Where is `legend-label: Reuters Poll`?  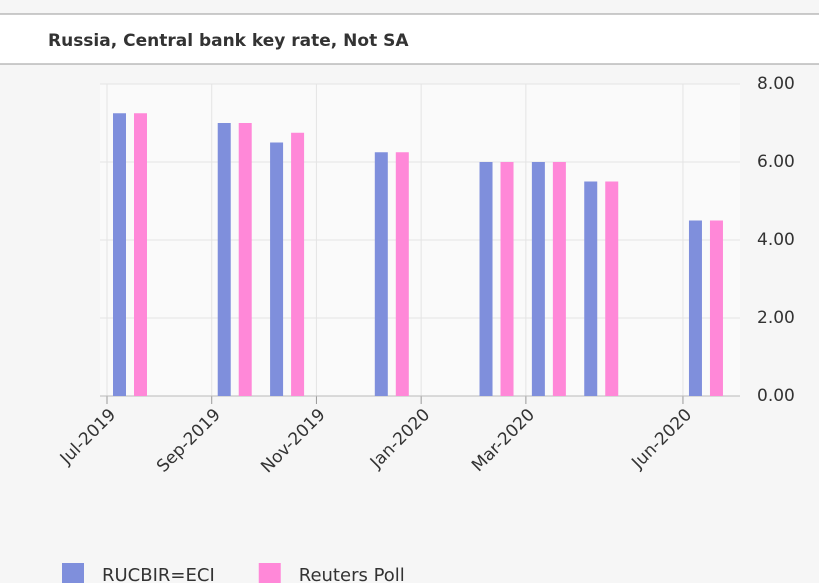 legend-label: Reuters Poll is located at coordinates (352, 574).